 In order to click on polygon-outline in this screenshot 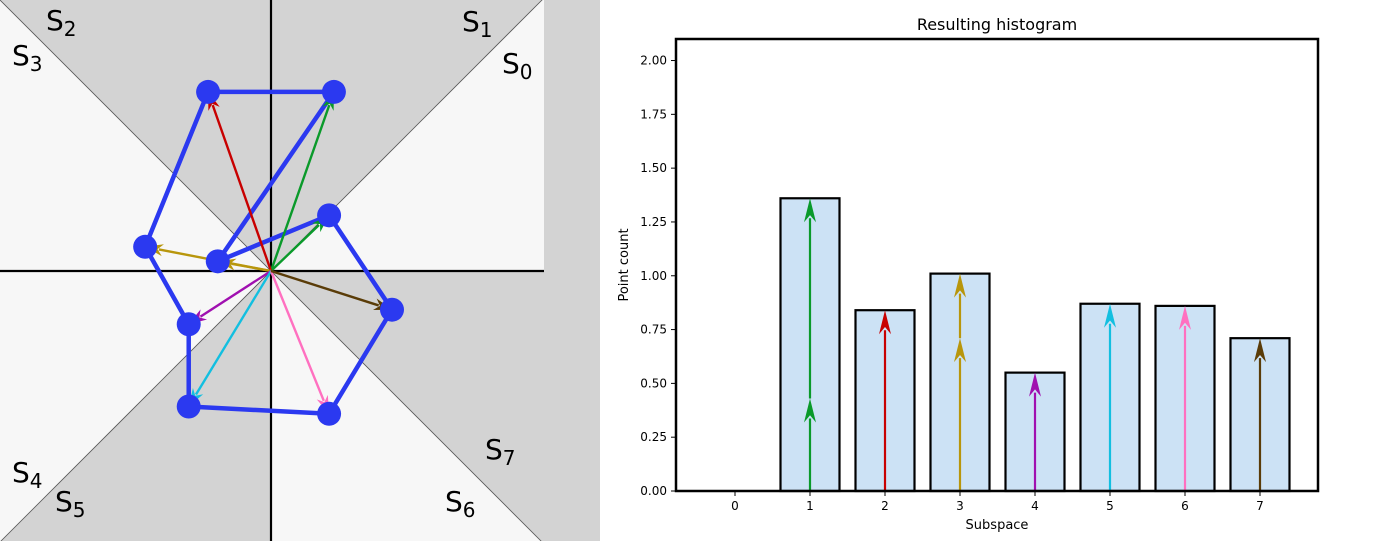, I will do `click(268, 253)`.